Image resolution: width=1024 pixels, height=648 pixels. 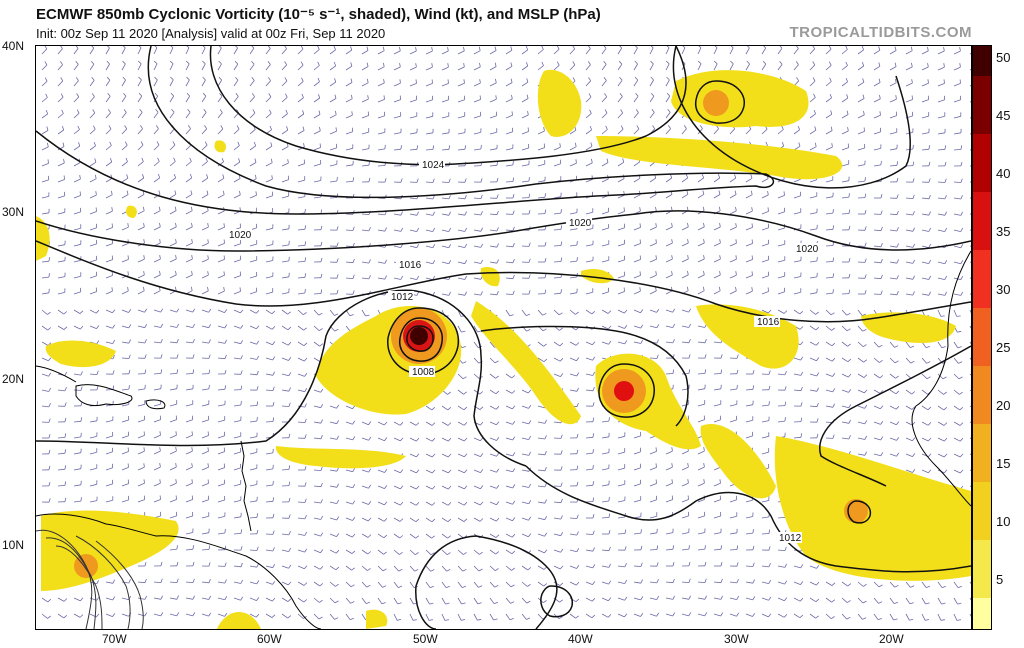 What do you see at coordinates (402, 297) in the screenshot?
I see `isobar-label: 1012` at bounding box center [402, 297].